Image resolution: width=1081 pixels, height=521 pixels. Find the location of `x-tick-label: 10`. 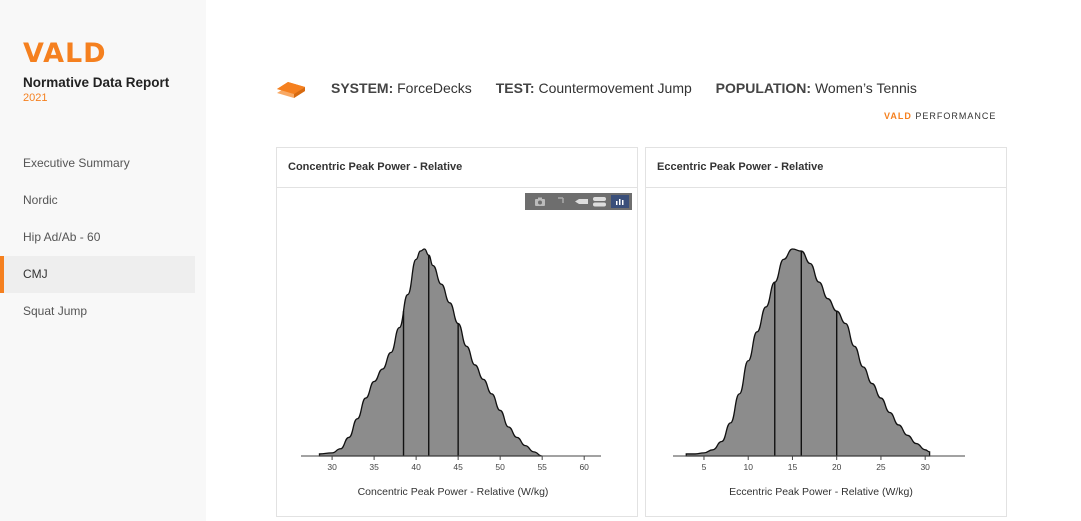

x-tick-label: 10 is located at coordinates (748, 467).